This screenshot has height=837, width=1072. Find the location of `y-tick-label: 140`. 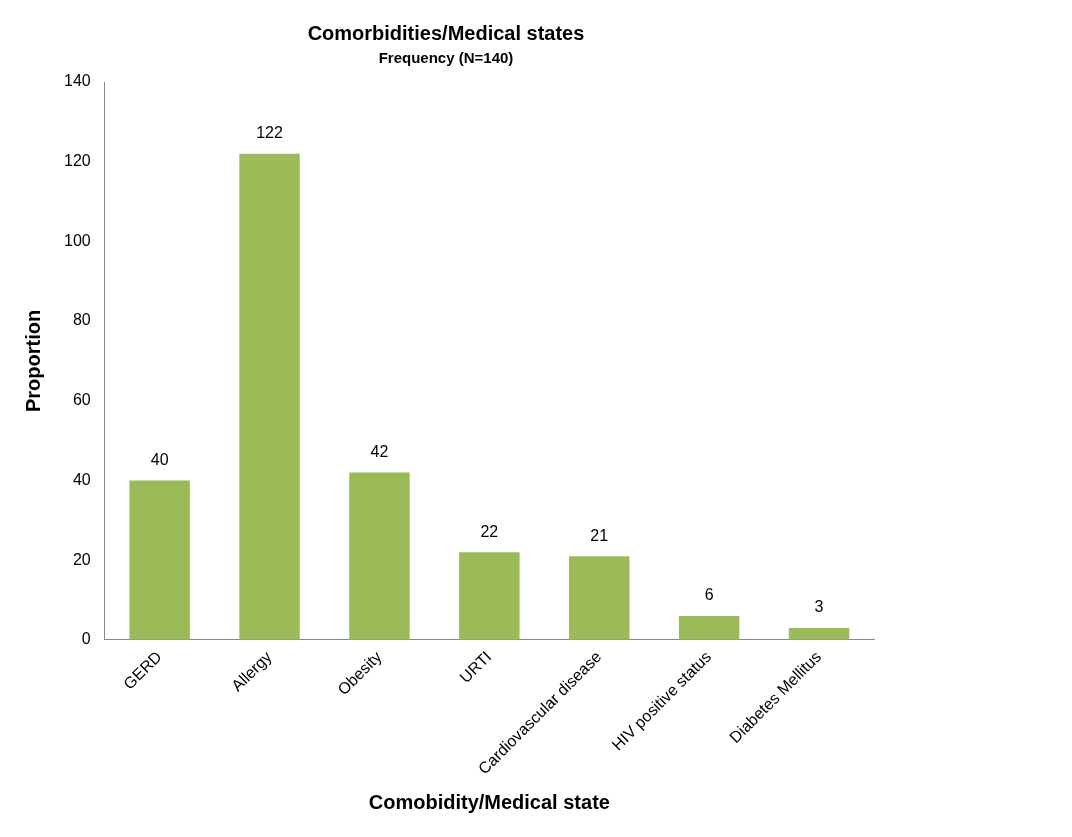

y-tick-label: 140 is located at coordinates (77, 81).